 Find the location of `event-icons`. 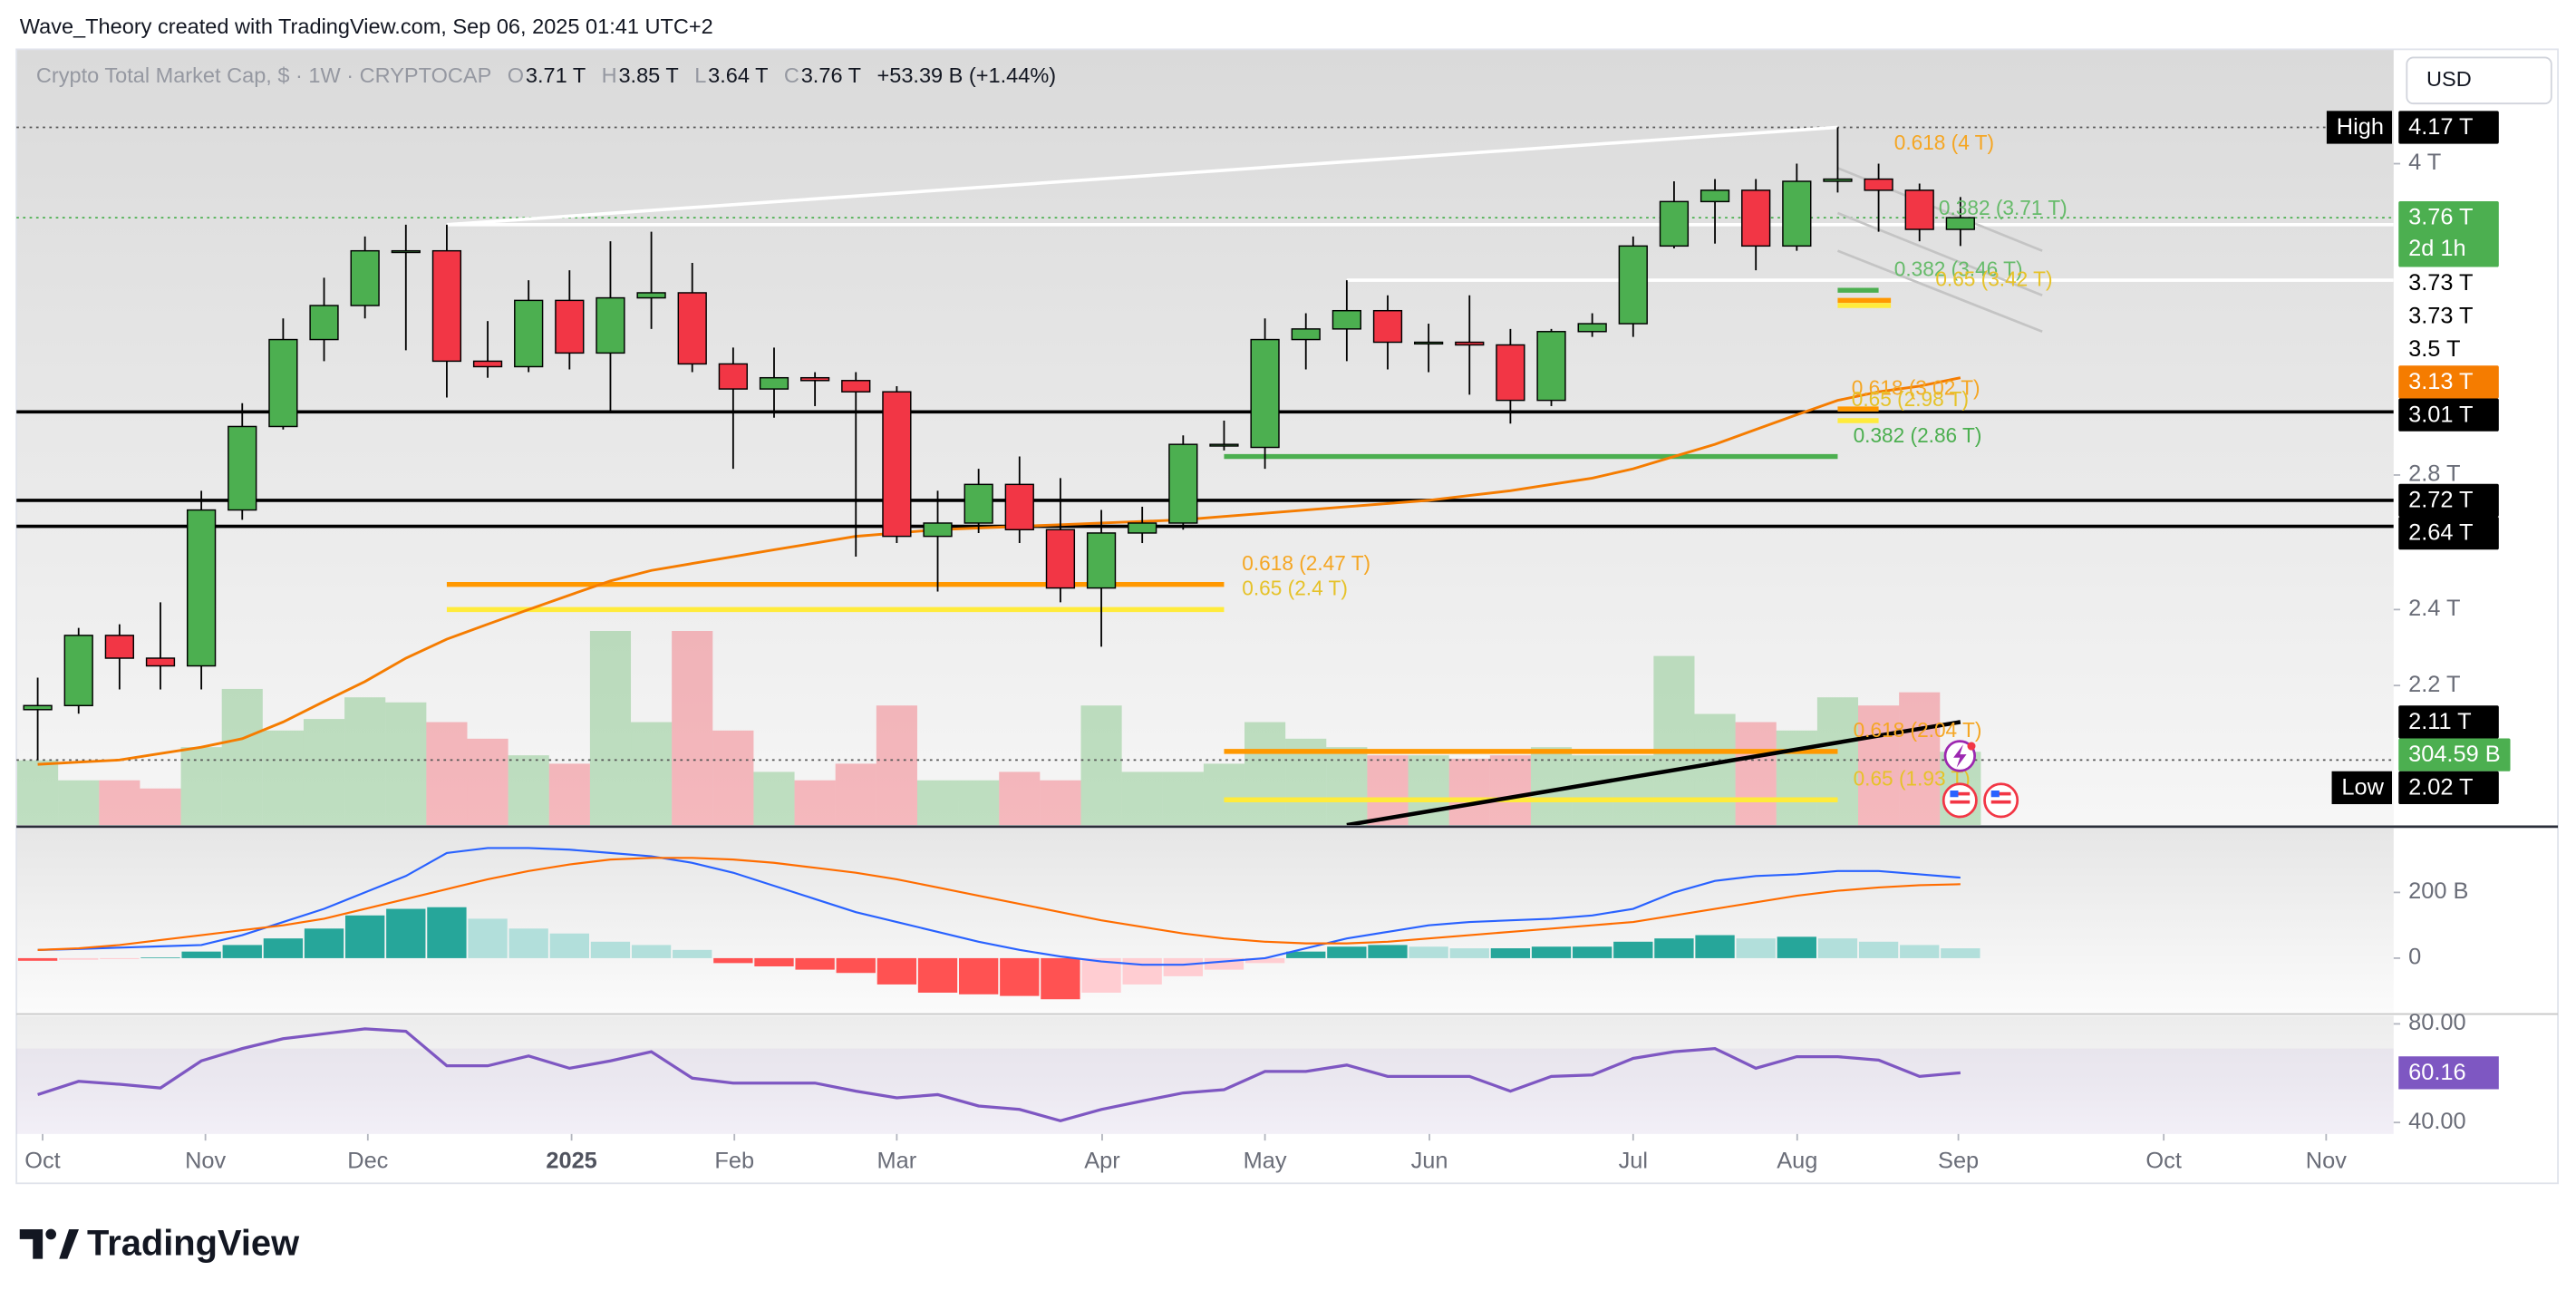

event-icons is located at coordinates (1980, 779).